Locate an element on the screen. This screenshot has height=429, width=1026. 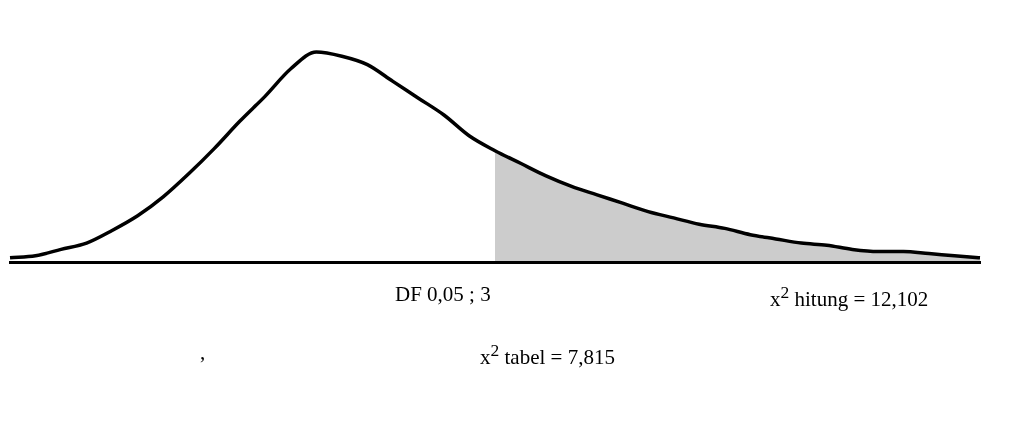
text: x$^{2}$ tabel = 7,815 is located at coordinates (547, 355).